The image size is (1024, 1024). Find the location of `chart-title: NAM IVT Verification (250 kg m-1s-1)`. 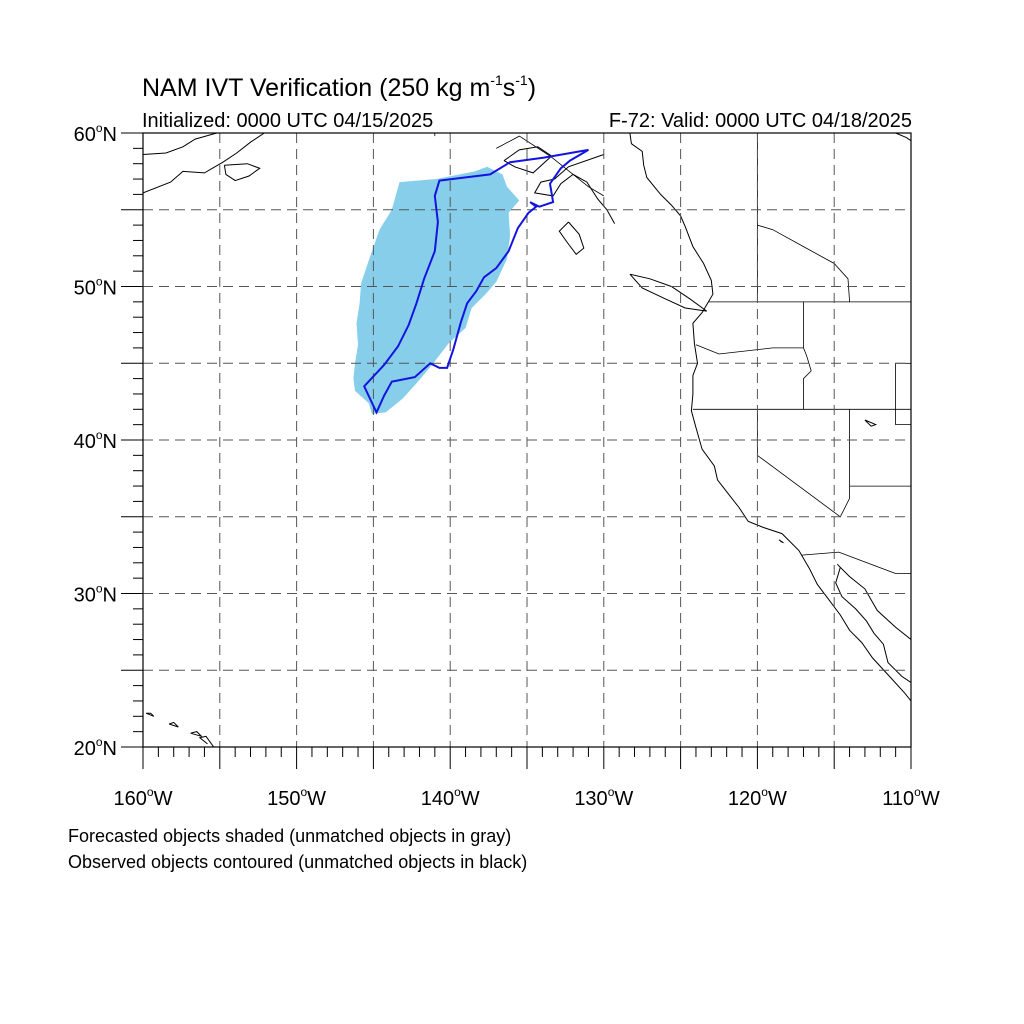

chart-title: NAM IVT Verification (250 kg m-1s-1) is located at coordinates (339, 87).